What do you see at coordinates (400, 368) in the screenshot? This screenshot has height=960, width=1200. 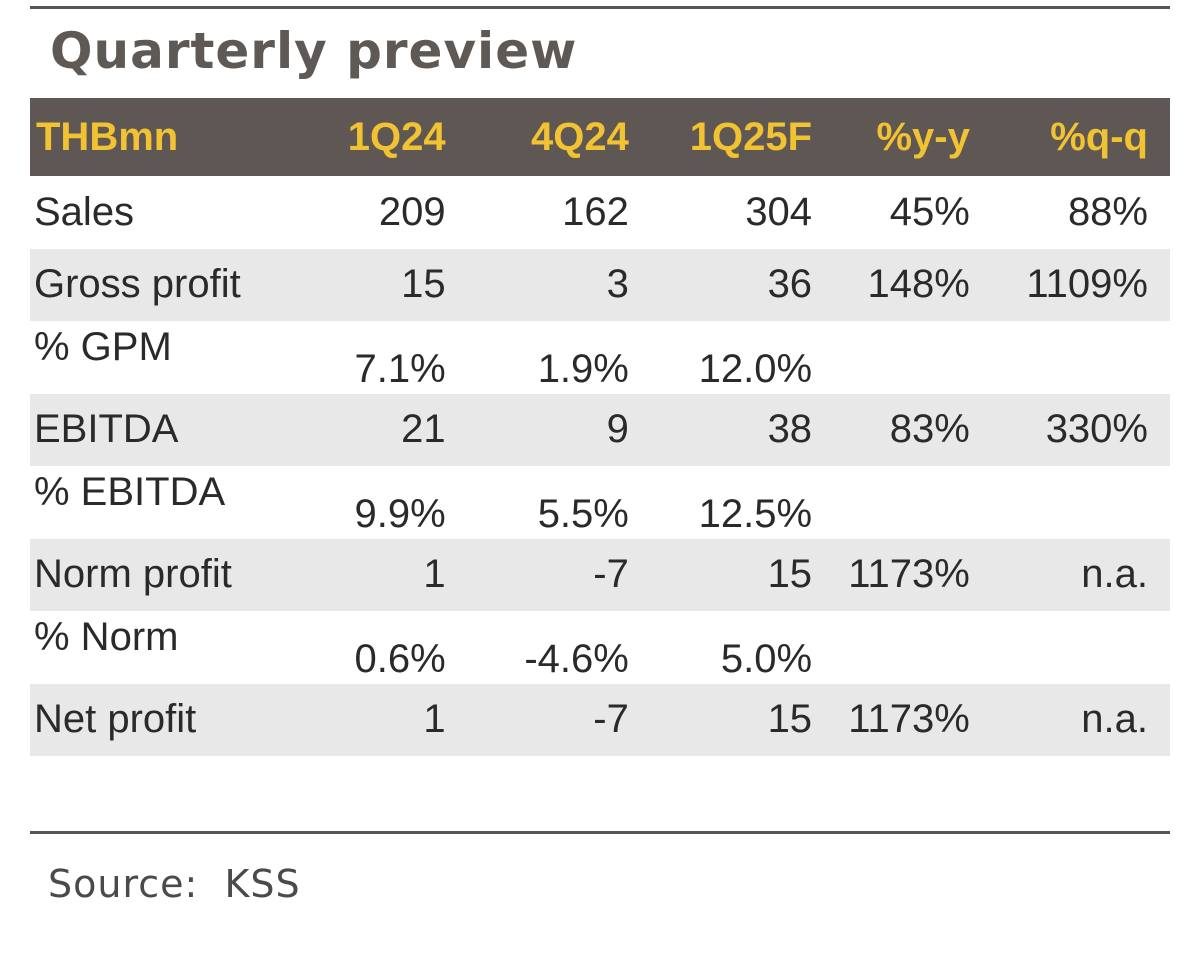 I see `table-cell: 7.1%` at bounding box center [400, 368].